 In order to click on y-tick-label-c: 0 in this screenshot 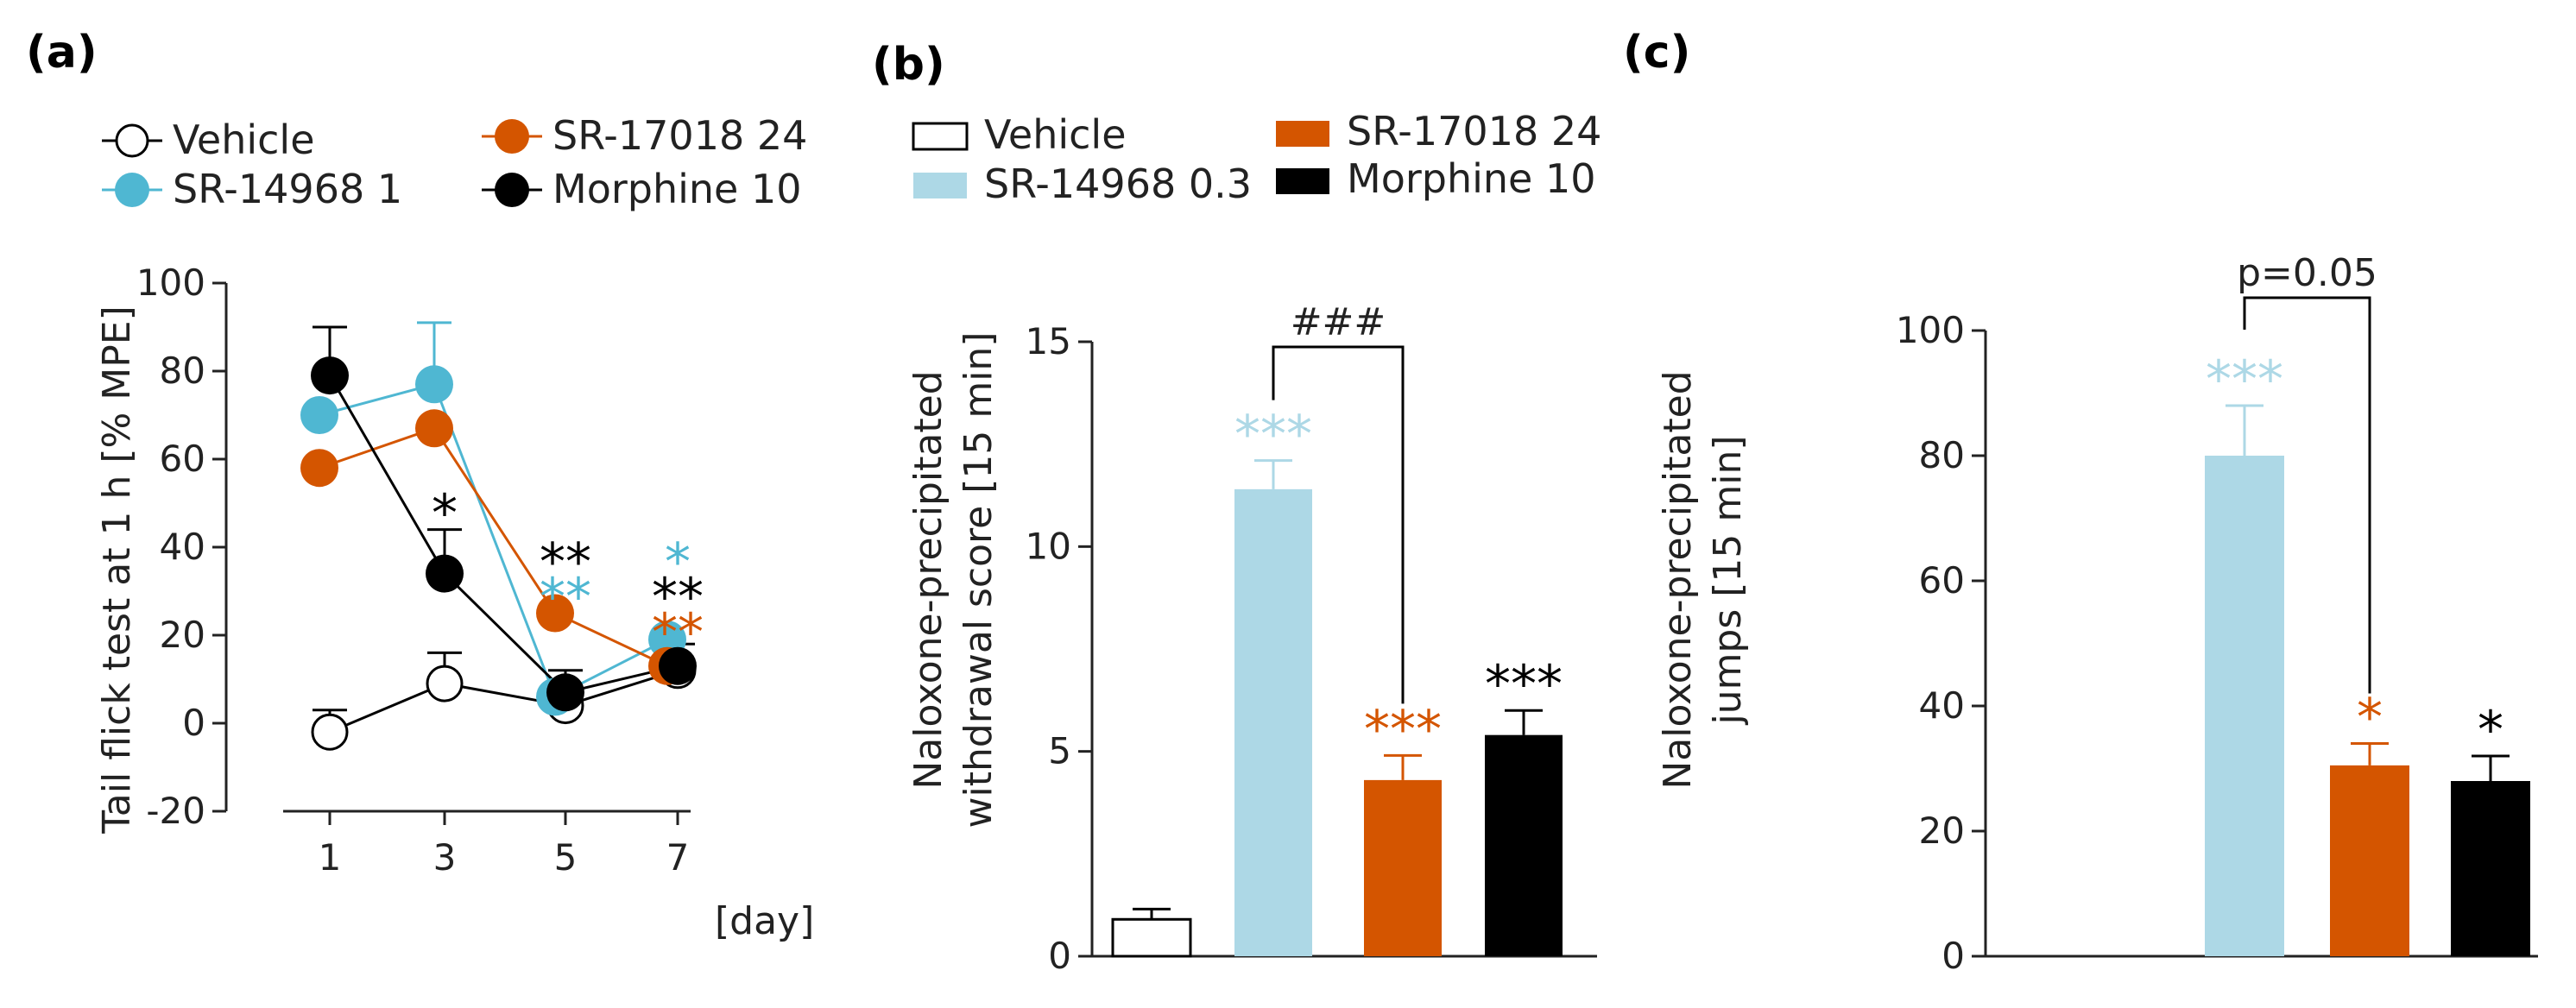, I will do `click(1953, 956)`.